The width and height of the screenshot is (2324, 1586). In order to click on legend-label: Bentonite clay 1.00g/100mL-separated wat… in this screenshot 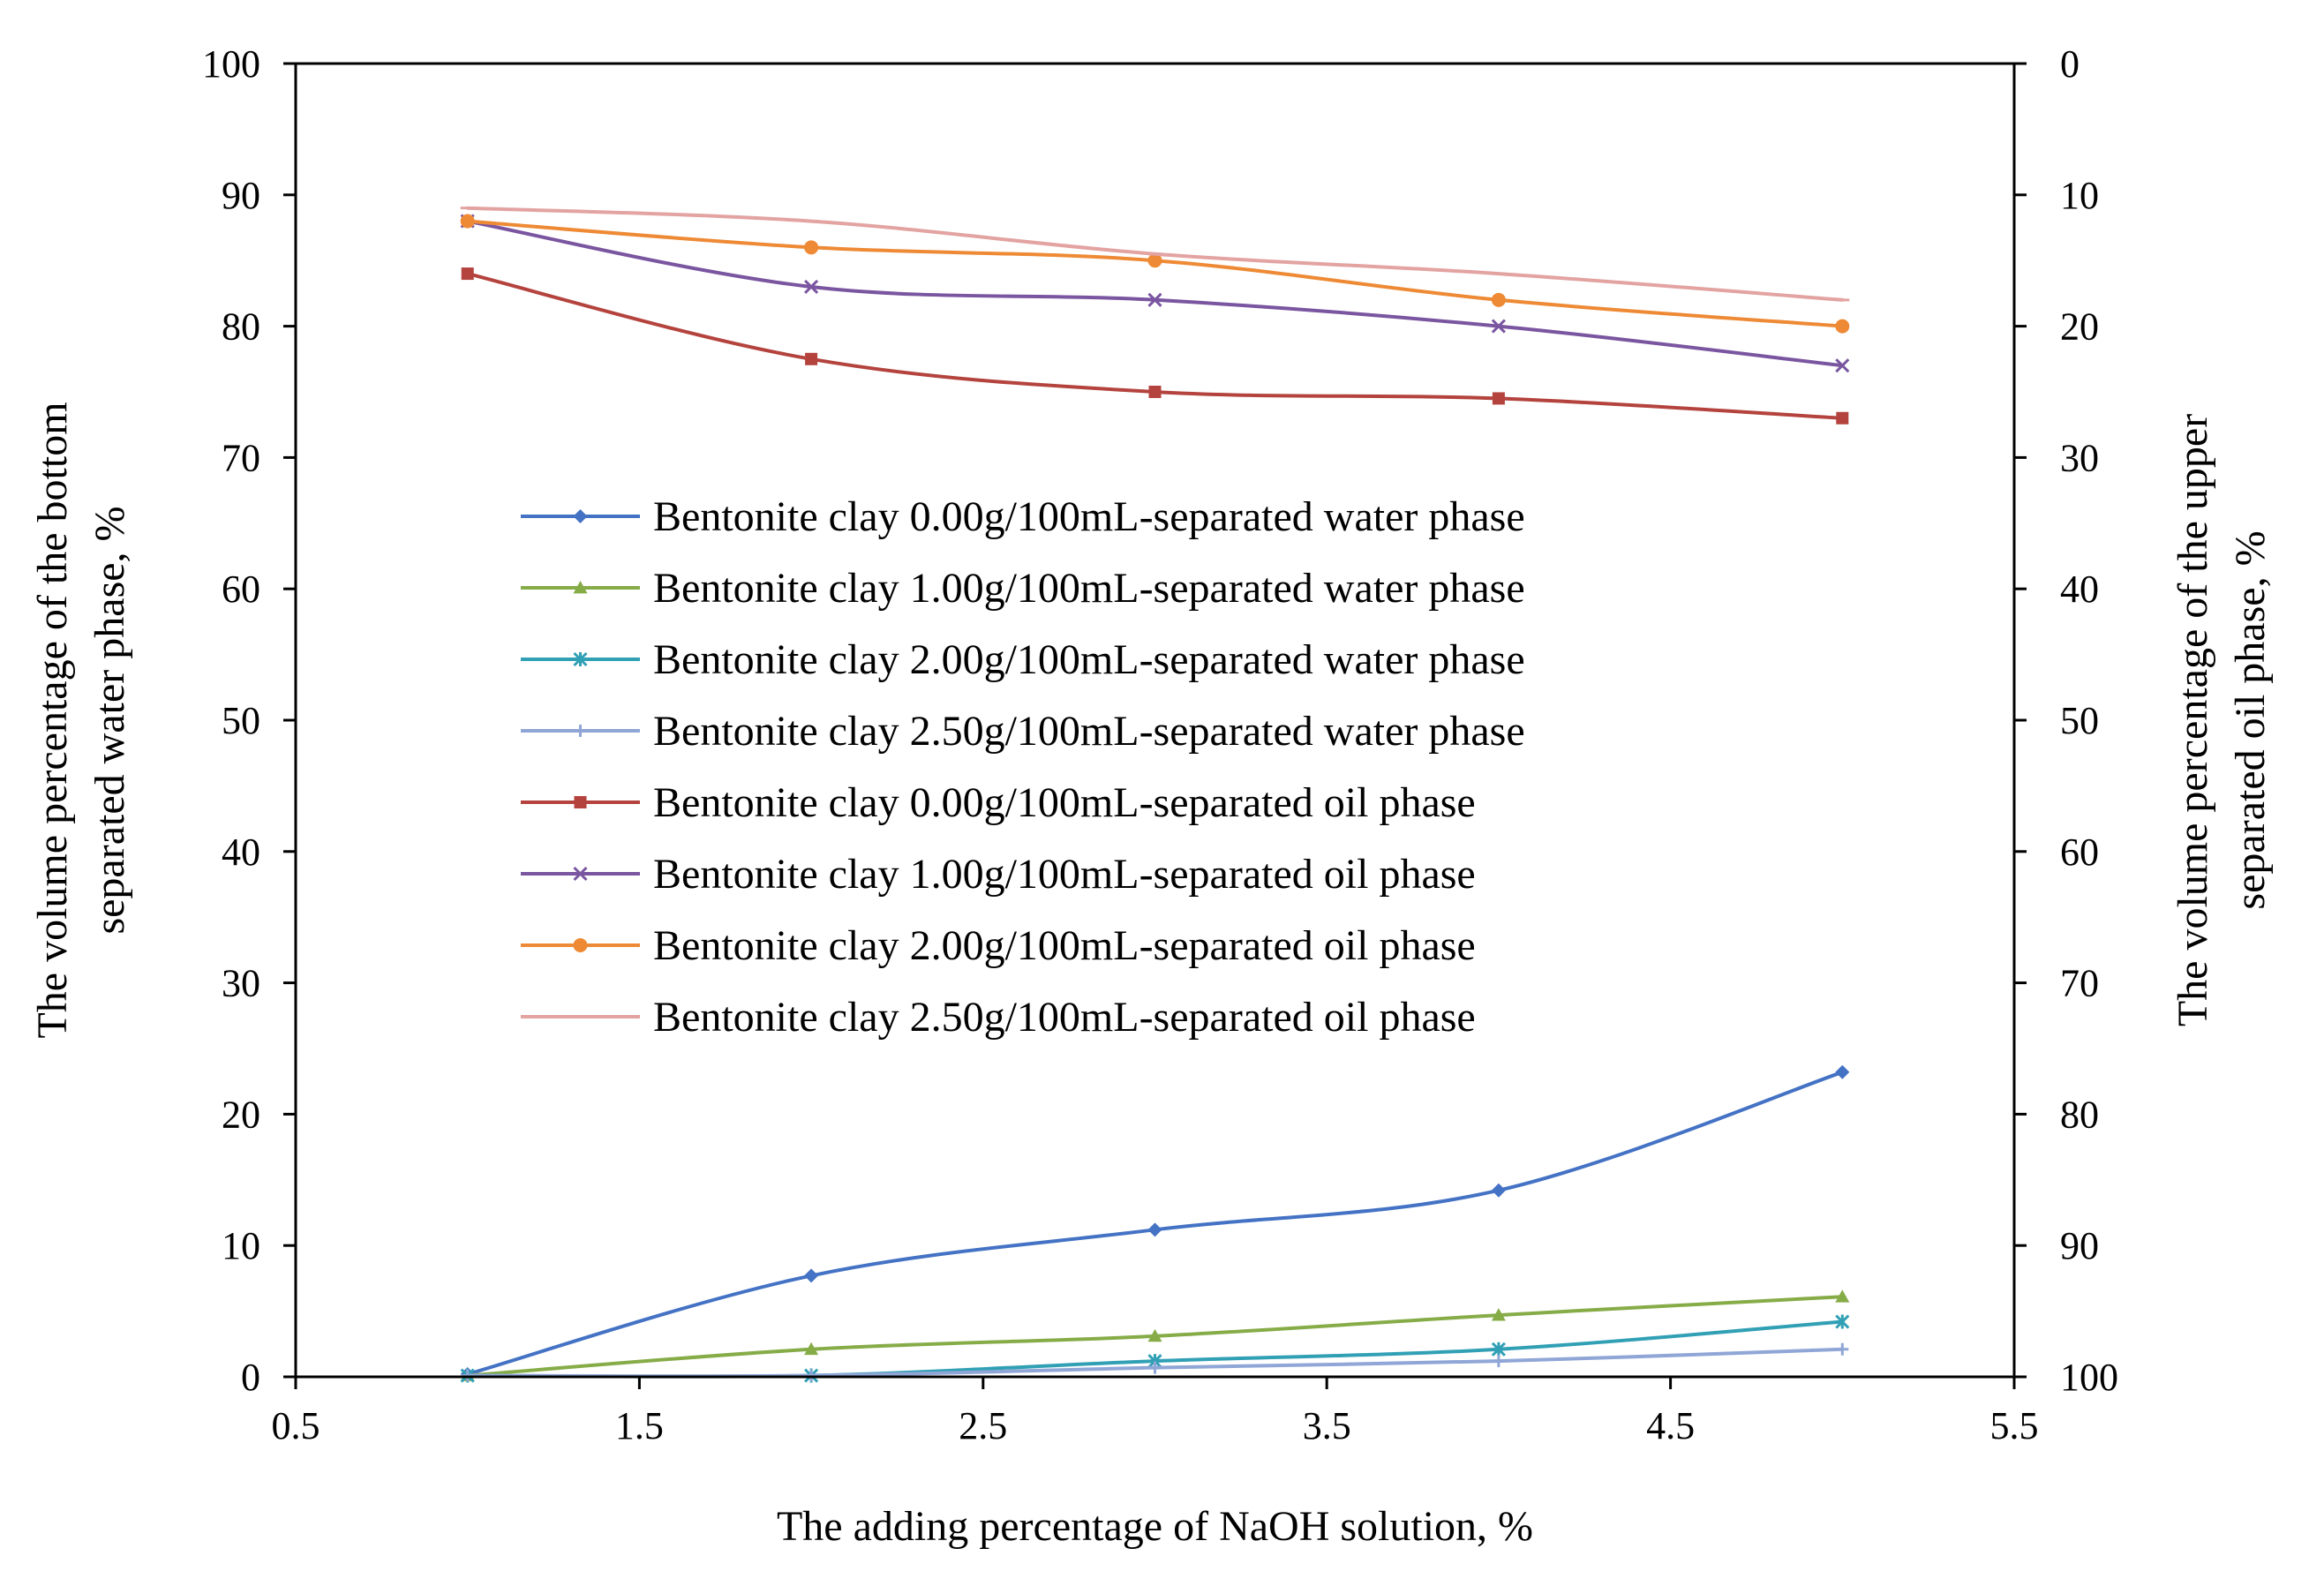, I will do `click(1089, 588)`.